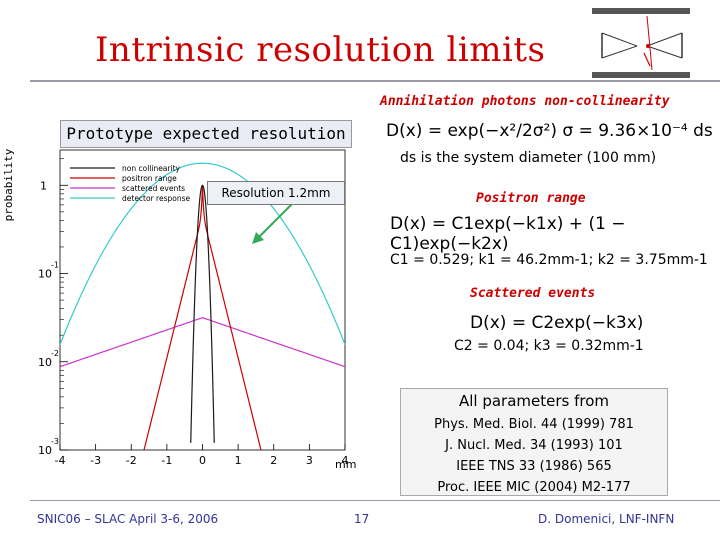 The image size is (720, 540). What do you see at coordinates (534, 445) in the screenshot?
I see `reference-item: J. Nucl. Med. 34 (1993) 101` at bounding box center [534, 445].